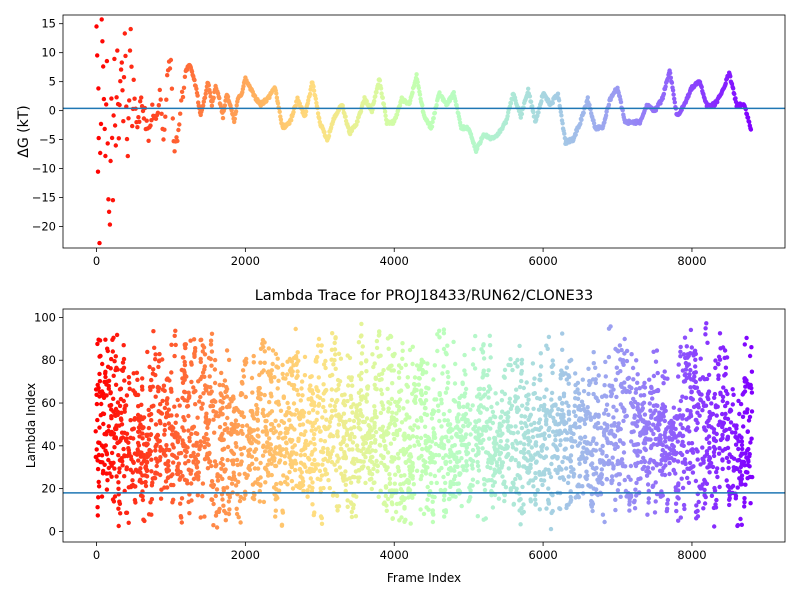 Image resolution: width=800 pixels, height=600 pixels. What do you see at coordinates (48, 53) in the screenshot?
I see `y-tick-label: 10` at bounding box center [48, 53].